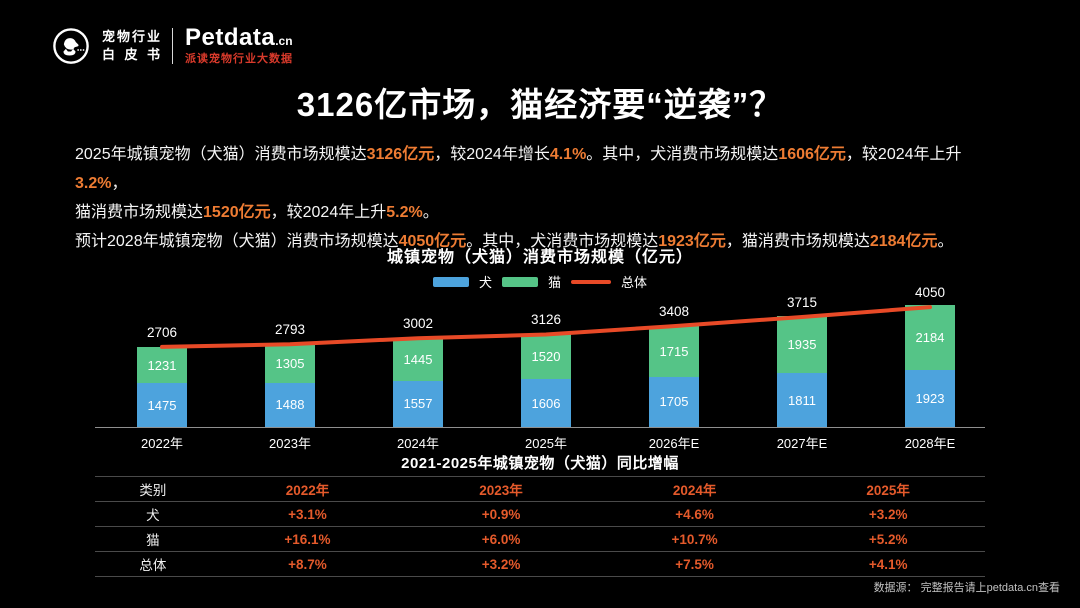 This screenshot has width=1080, height=608. I want to click on petdata-logo-icon, so click(71, 45).